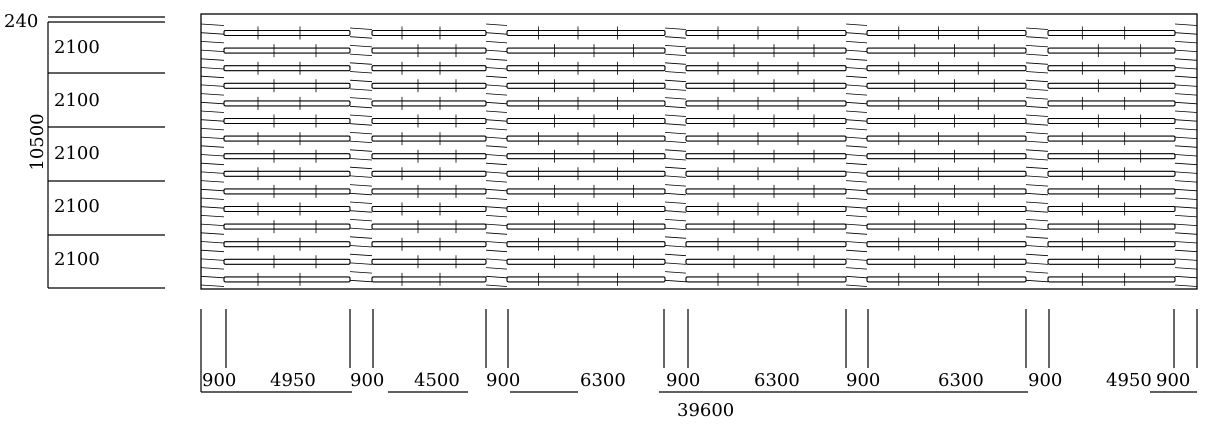 The height and width of the screenshot is (425, 1219). What do you see at coordinates (603, 380) in the screenshot?
I see `span-label-6: 6300` at bounding box center [603, 380].